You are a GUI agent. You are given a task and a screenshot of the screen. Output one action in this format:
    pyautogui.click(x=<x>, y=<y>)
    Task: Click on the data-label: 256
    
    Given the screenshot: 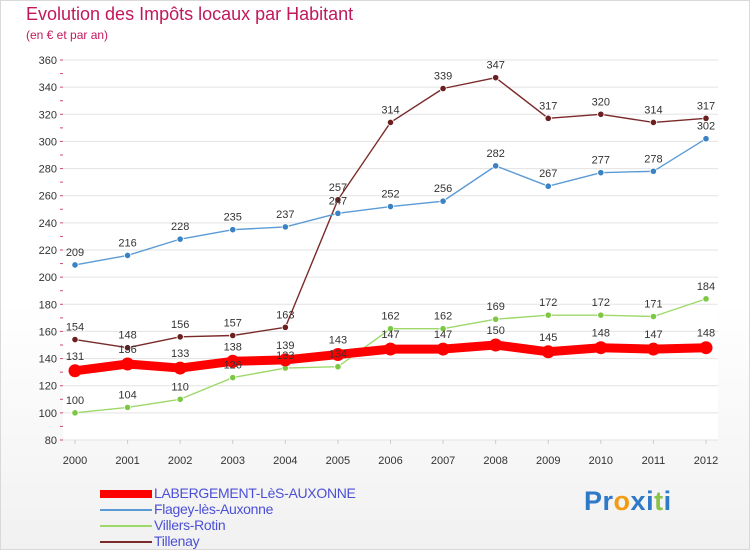 What is the action you would take?
    pyautogui.click(x=443, y=189)
    